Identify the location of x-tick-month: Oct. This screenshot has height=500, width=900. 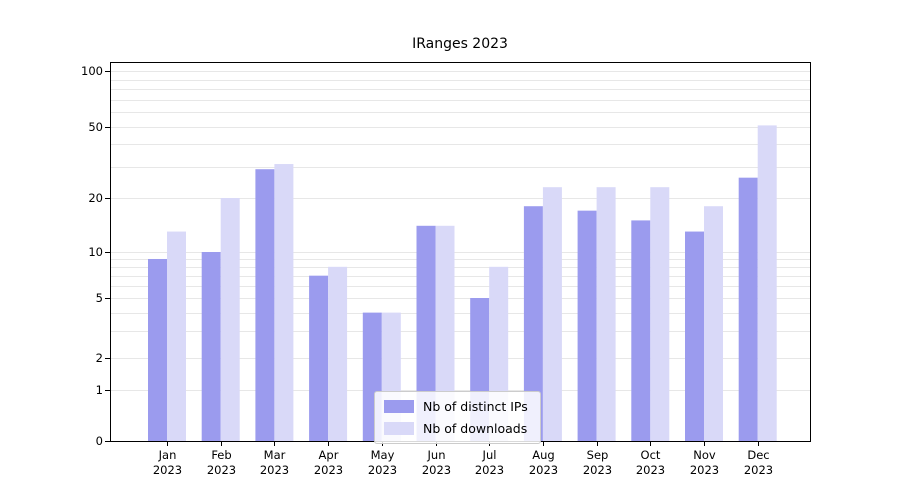
(650, 455).